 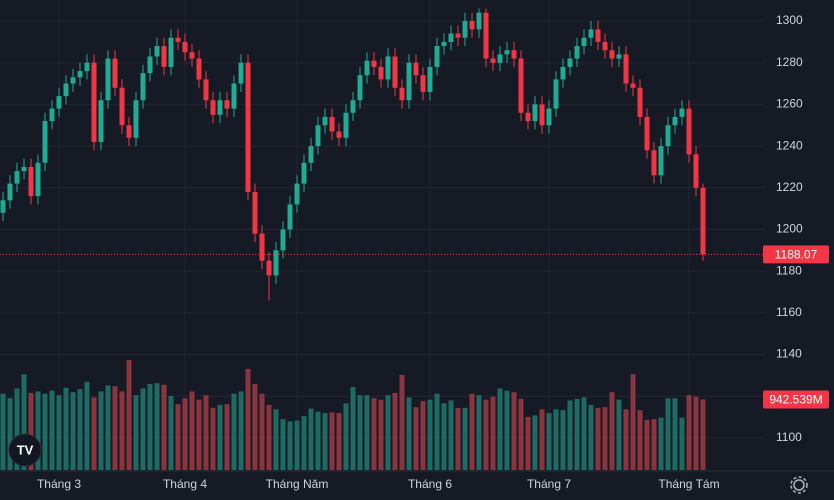 I want to click on last-price-label: 1188.07, so click(x=796, y=255).